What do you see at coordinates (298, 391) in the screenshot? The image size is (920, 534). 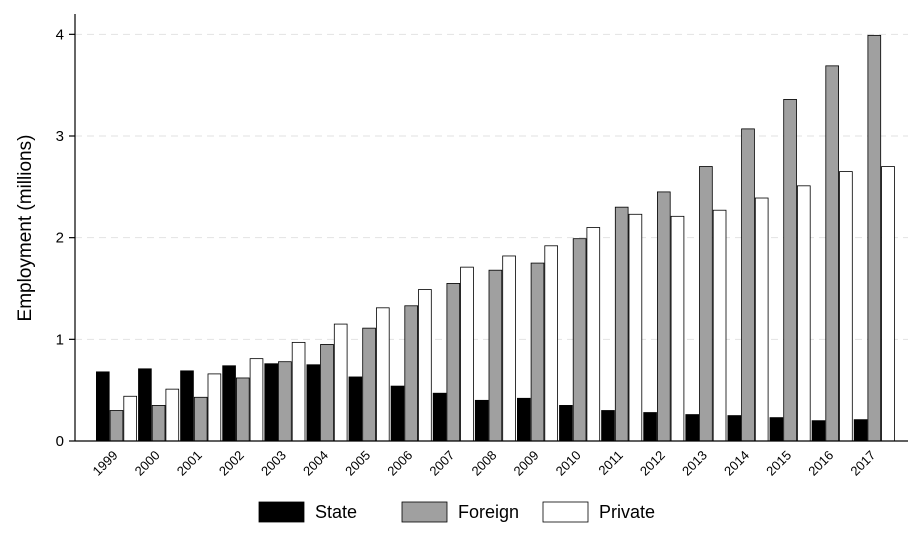 I see `bar-private-2003` at bounding box center [298, 391].